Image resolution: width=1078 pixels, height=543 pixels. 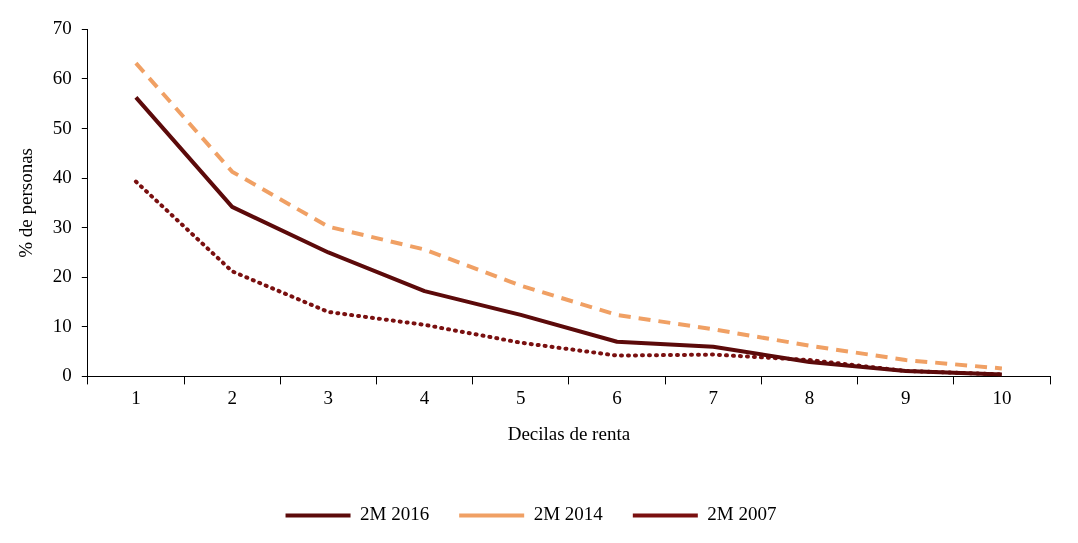 What do you see at coordinates (62, 177) in the screenshot?
I see `y-tick-label: 40` at bounding box center [62, 177].